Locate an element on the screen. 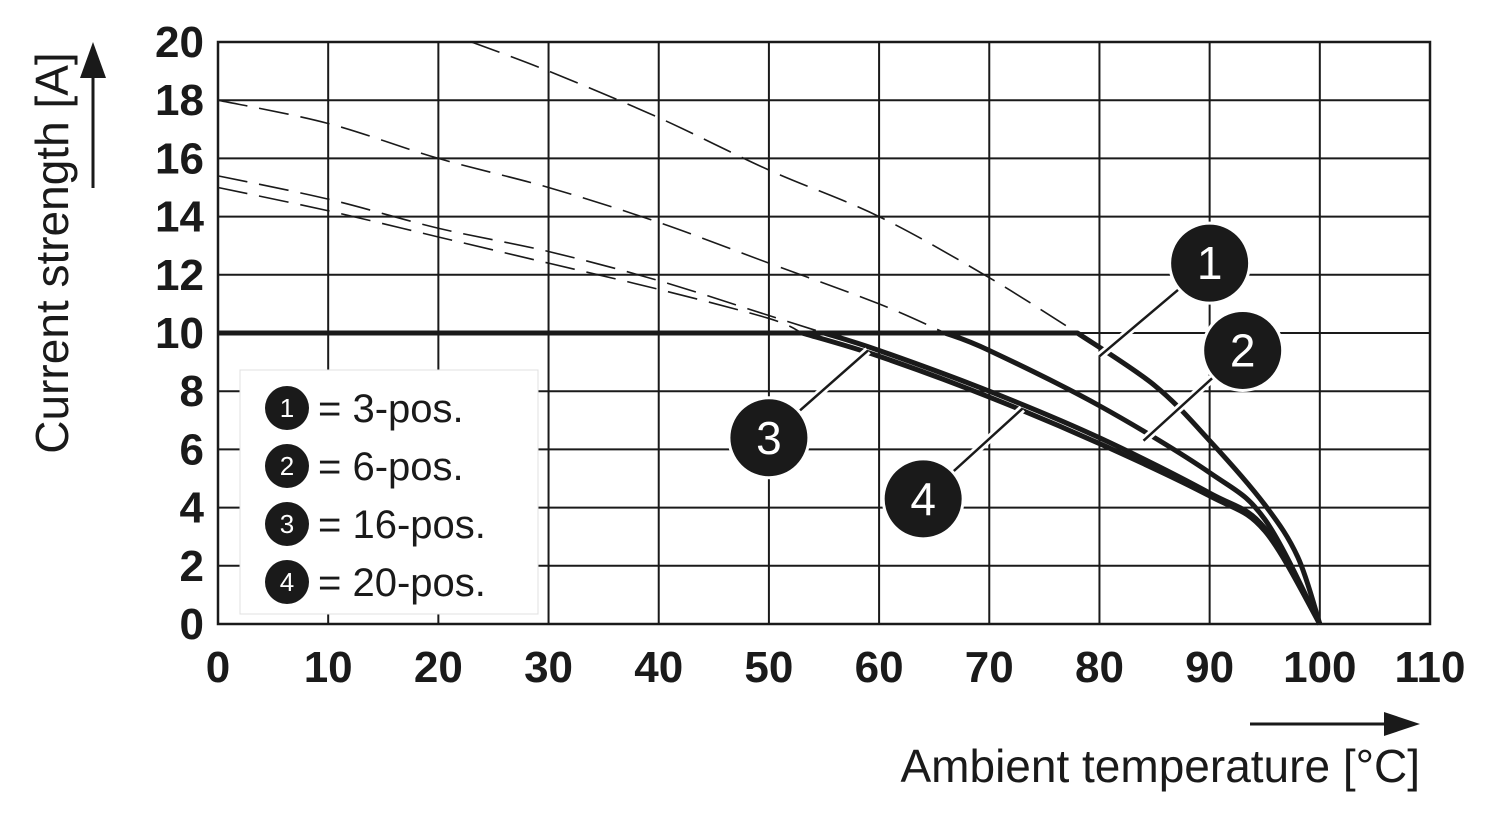  legend-label-4: = 20-pos. is located at coordinates (402, 583).